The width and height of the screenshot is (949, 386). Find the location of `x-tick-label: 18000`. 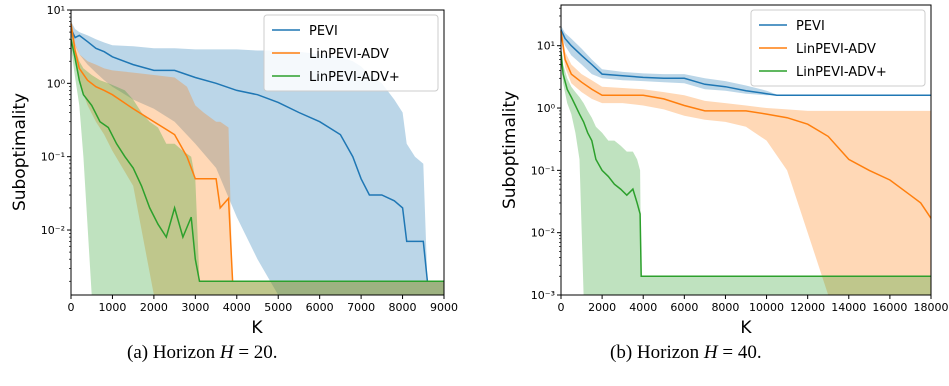

x-tick-label: 18000 is located at coordinates (931, 307).